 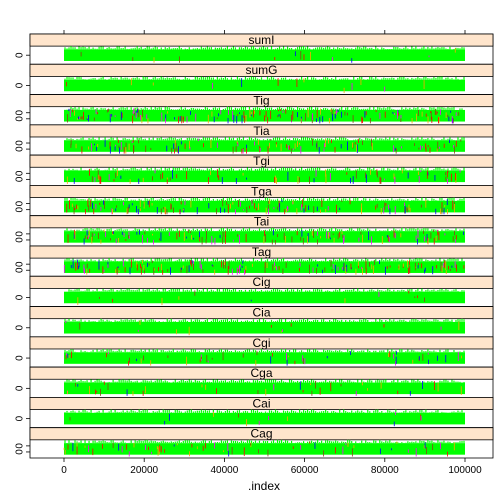 I want to click on x-tick-label: 60000, so click(x=305, y=470).